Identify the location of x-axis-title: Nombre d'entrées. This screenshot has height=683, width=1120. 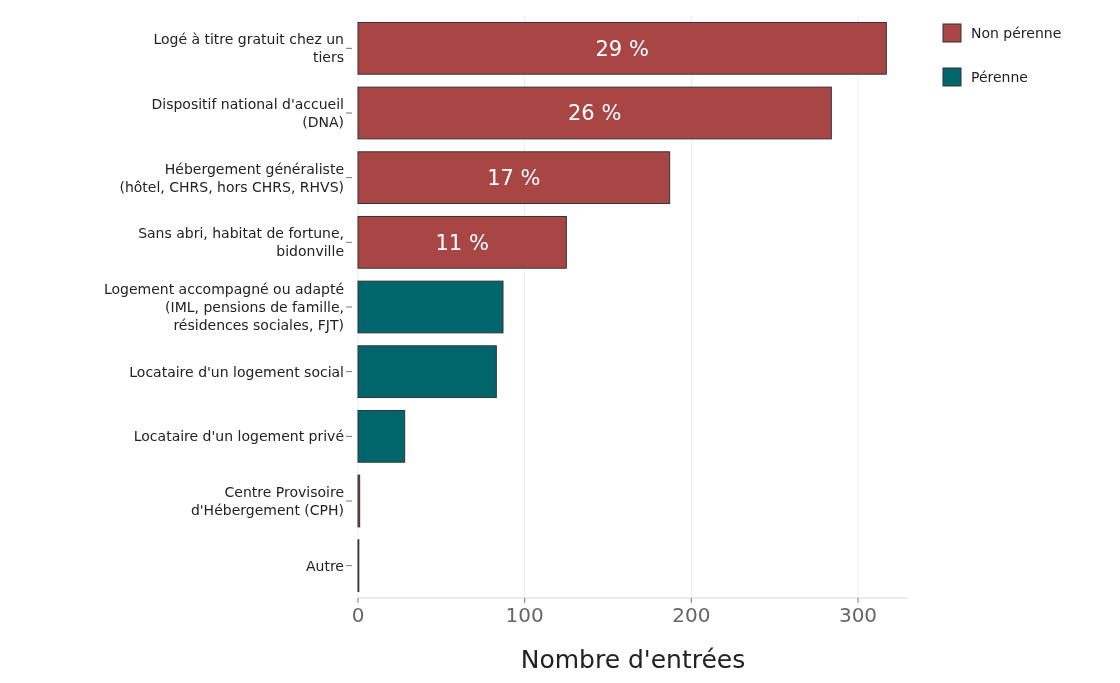
(633, 659).